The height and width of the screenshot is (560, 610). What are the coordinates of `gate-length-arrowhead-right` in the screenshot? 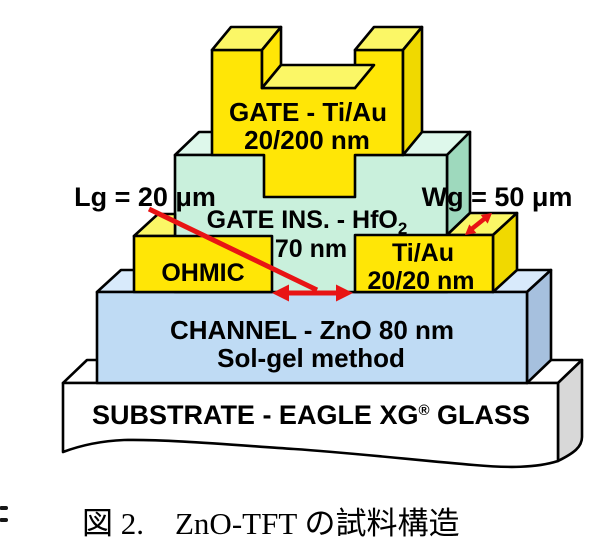 It's located at (344, 293).